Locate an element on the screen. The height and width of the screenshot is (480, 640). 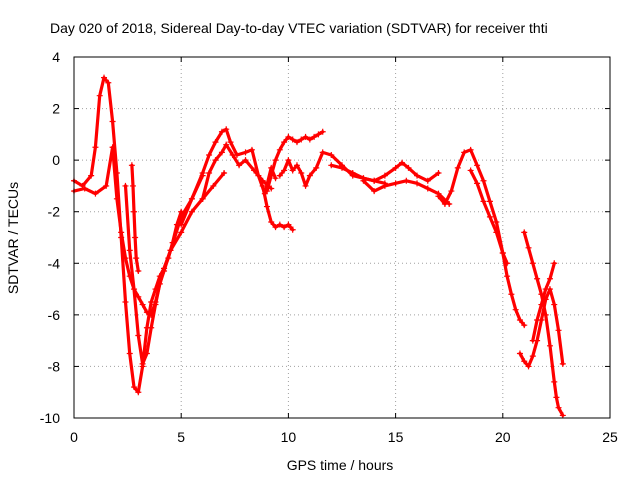
x-tick-label: 5 is located at coordinates (181, 437).